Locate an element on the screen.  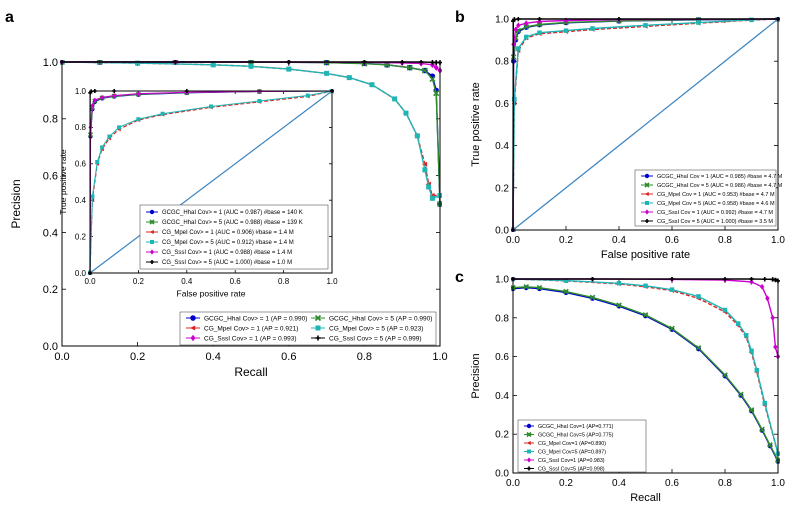
b-series-1-point is located at coordinates (539, 24).